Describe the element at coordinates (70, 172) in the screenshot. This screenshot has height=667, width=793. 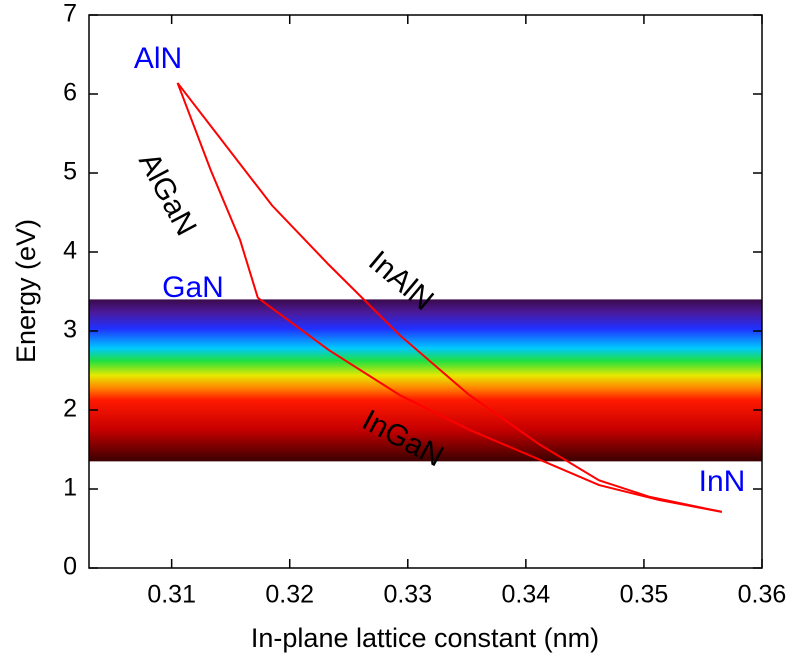
I see `y-tick-label: 5` at that location.